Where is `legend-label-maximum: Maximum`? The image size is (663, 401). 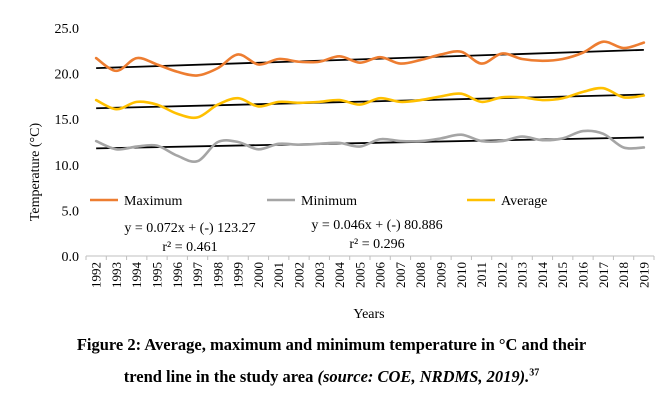 legend-label-maximum: Maximum is located at coordinates (153, 201).